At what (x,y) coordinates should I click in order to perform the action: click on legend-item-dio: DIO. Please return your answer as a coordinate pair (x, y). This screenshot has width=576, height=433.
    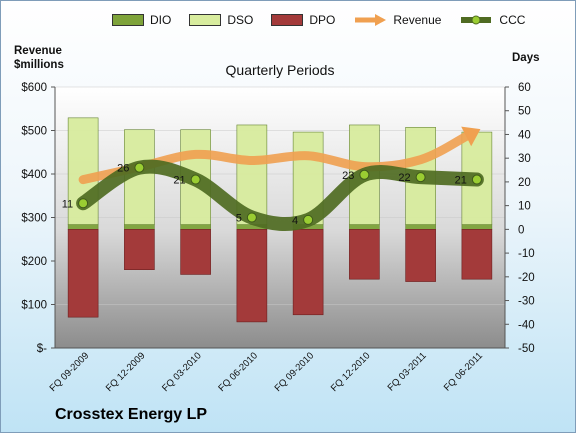
    Looking at the image, I should click on (141, 20).